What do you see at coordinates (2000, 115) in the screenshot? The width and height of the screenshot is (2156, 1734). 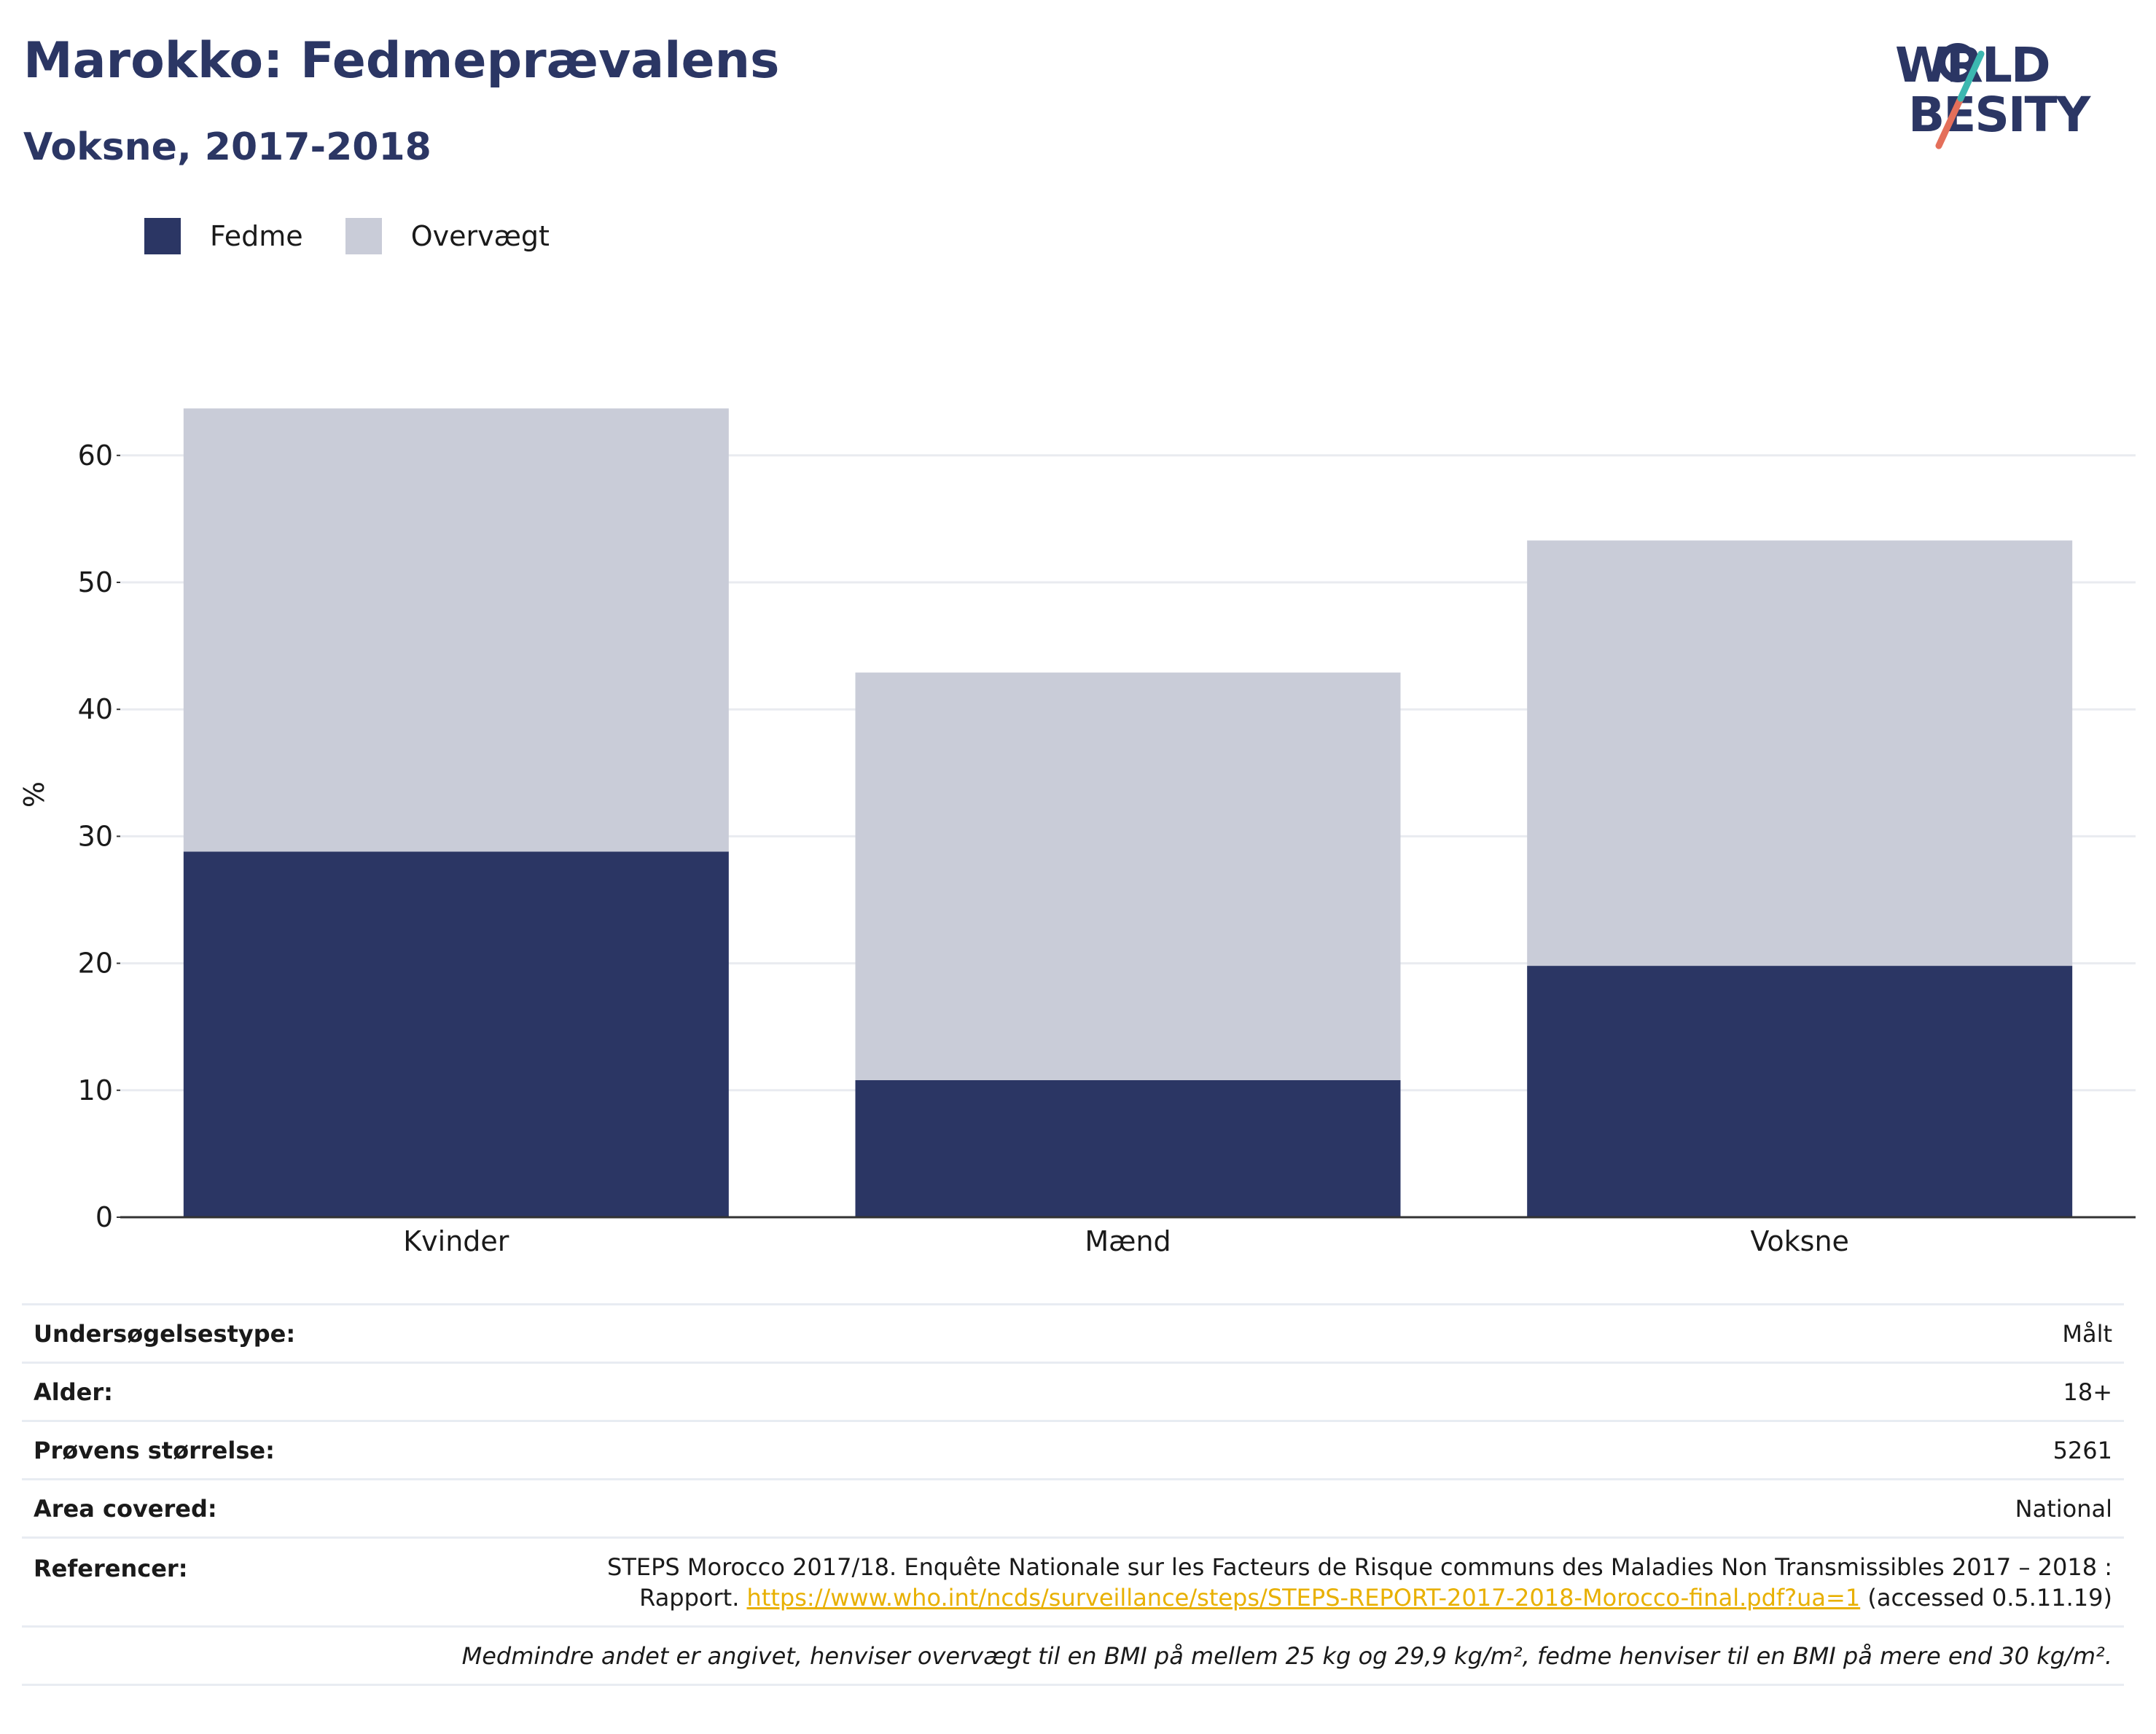 I see `svg-text: BESITY` at bounding box center [2000, 115].